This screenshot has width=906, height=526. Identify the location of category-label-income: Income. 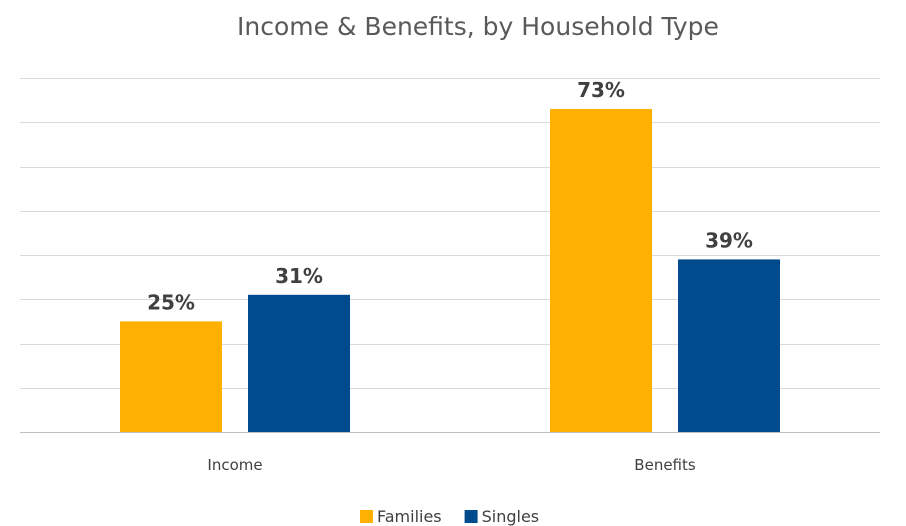
(234, 465).